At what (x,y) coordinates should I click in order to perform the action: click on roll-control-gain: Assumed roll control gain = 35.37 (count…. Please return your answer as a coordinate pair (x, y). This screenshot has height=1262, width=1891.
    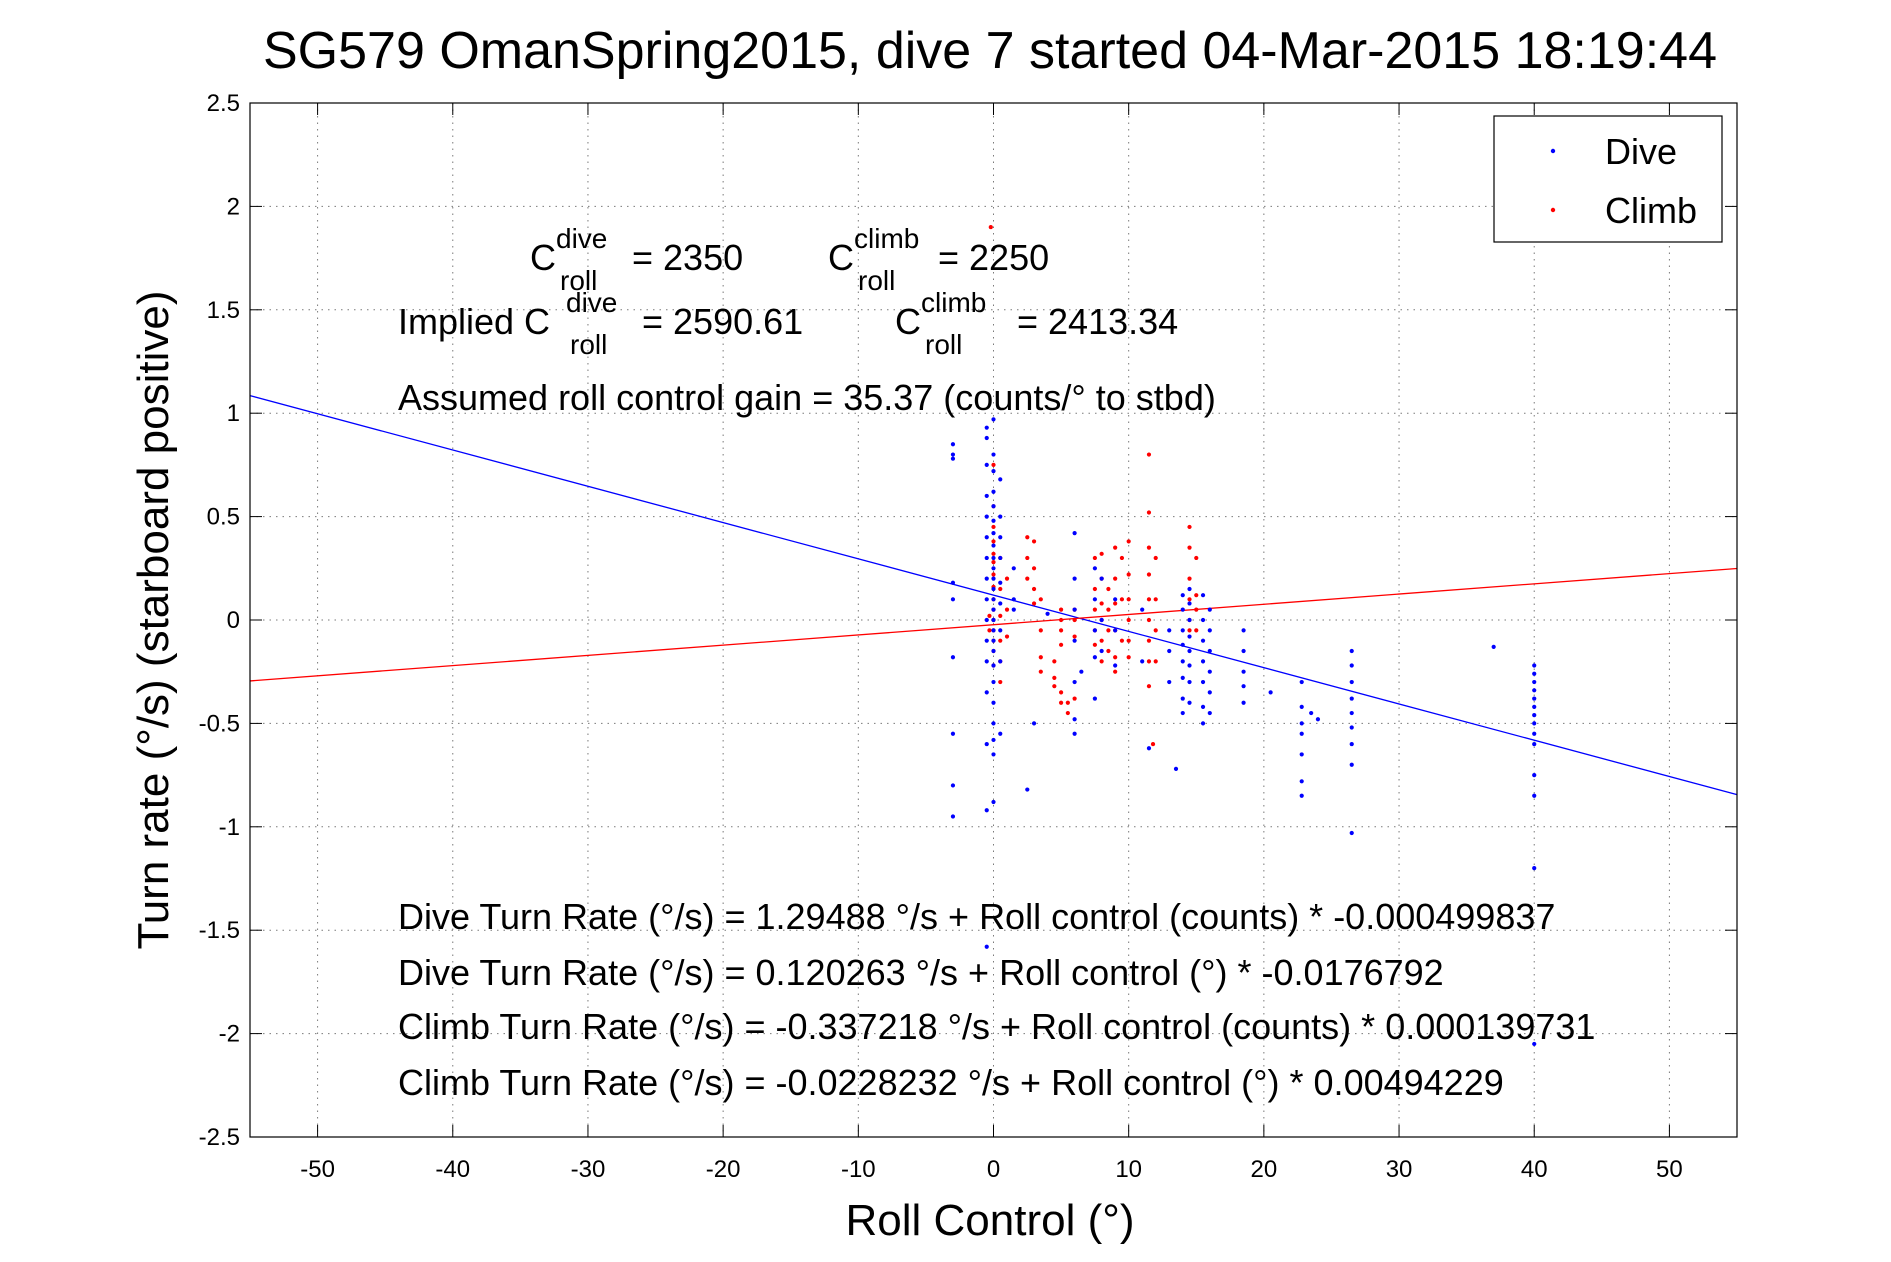
    Looking at the image, I should click on (807, 397).